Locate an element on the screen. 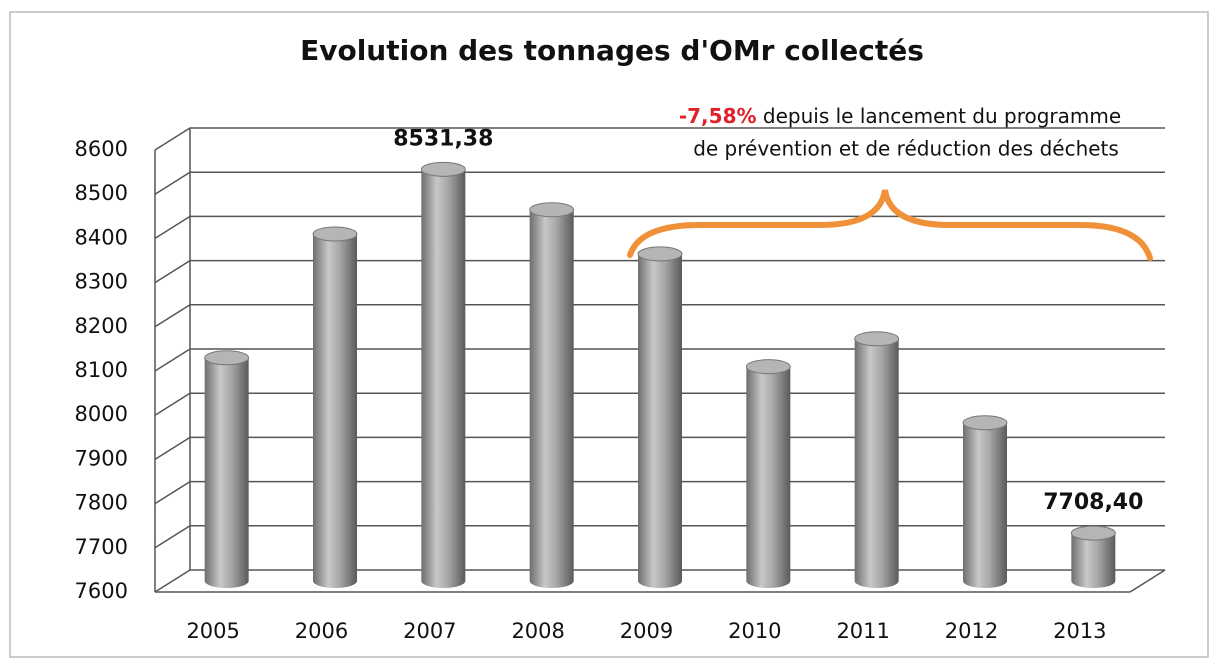 The height and width of the screenshot is (662, 1219). x-tick-label: 2008 is located at coordinates (537, 631).